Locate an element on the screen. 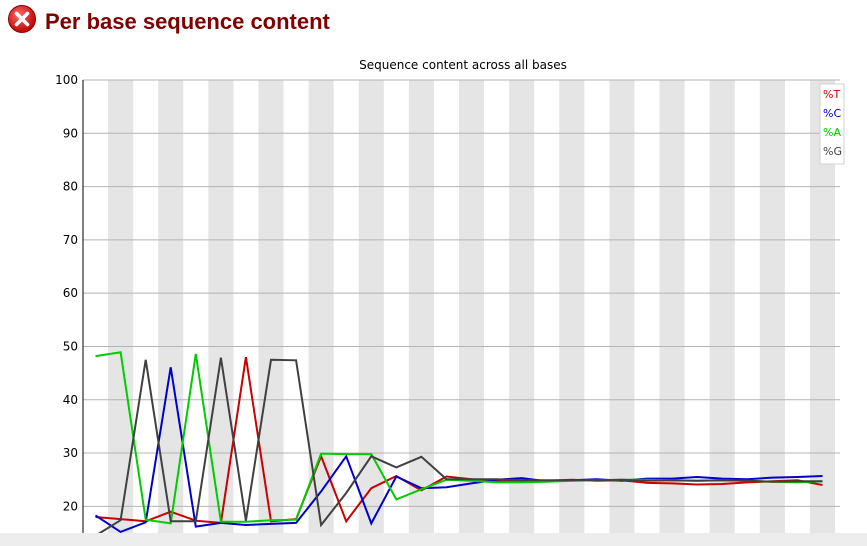 The width and height of the screenshot is (867, 546). page-title: Per base sequence content is located at coordinates (187, 21).